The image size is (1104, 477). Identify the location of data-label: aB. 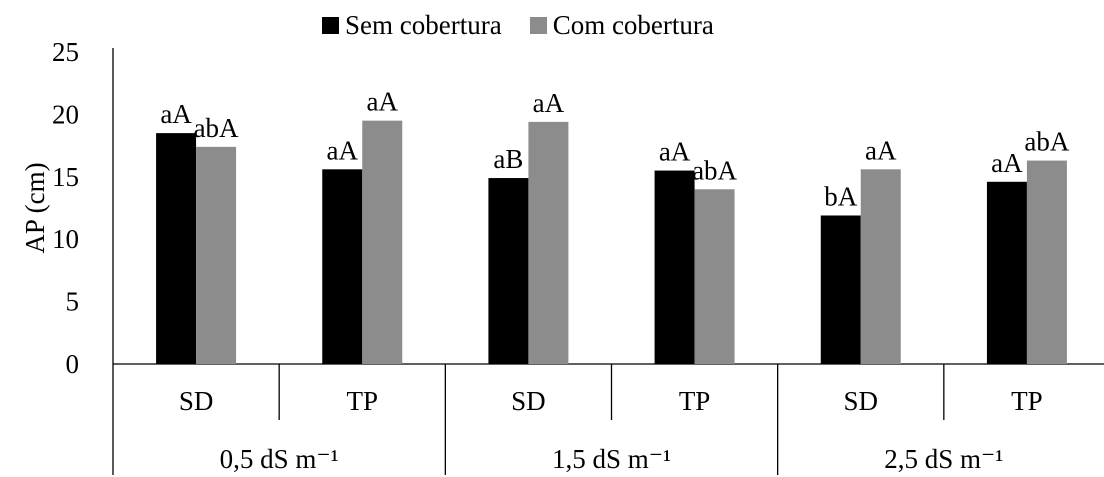
(508, 159).